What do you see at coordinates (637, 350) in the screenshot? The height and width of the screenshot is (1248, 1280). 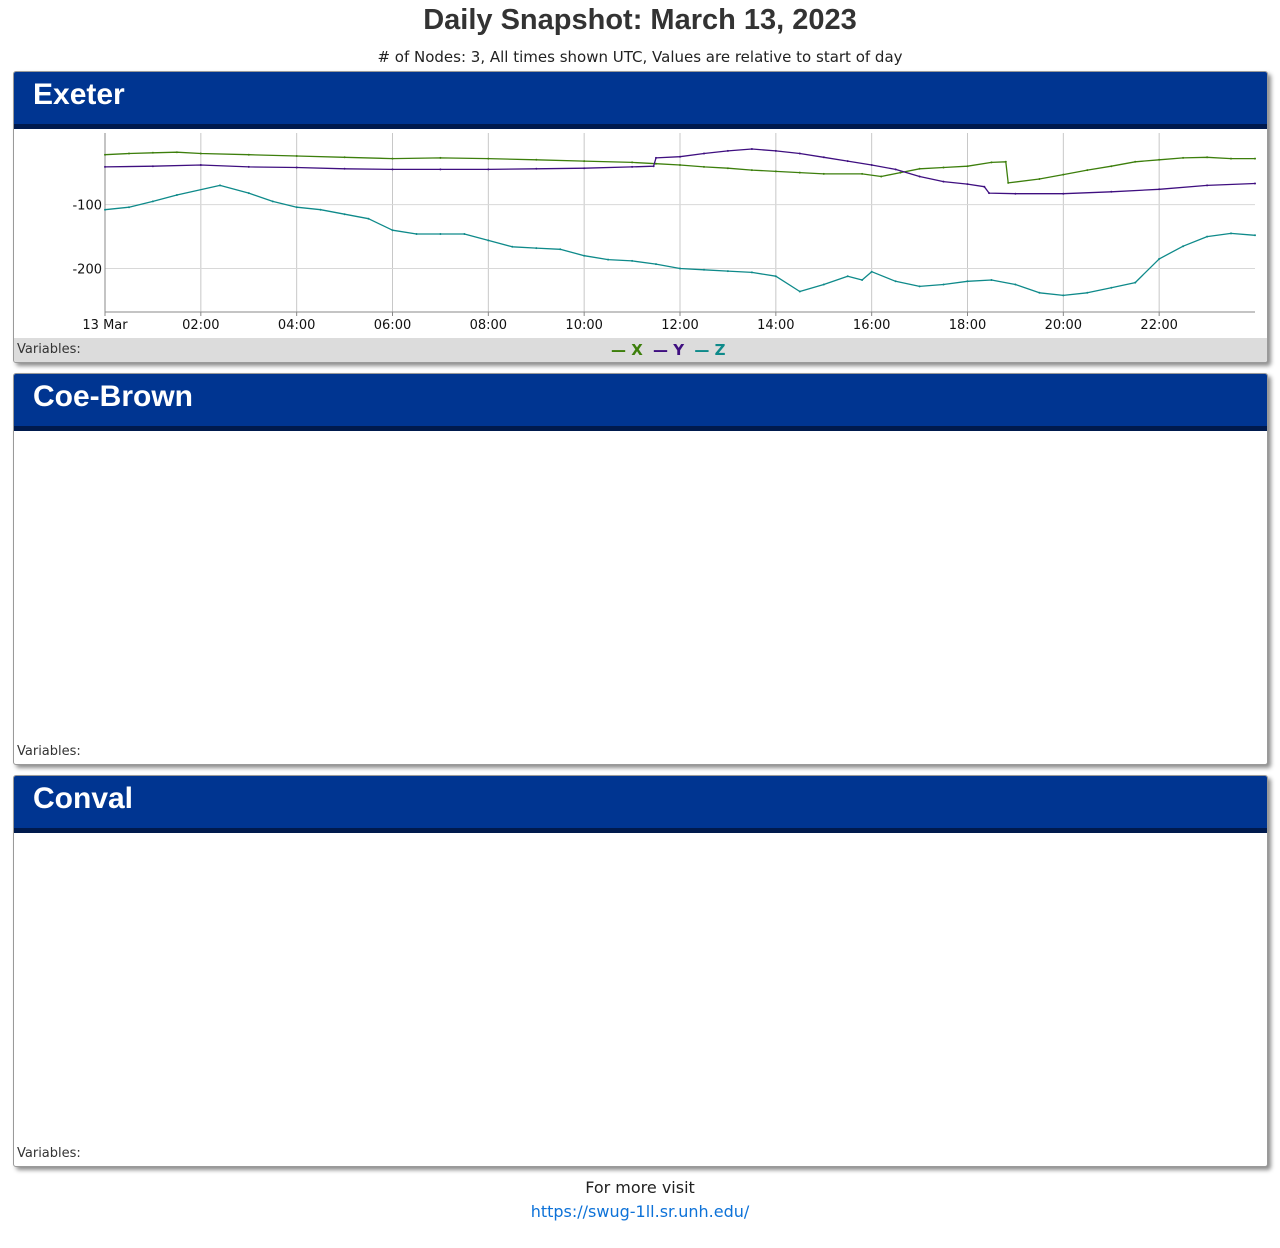 I see `legend-label-x: X` at bounding box center [637, 350].